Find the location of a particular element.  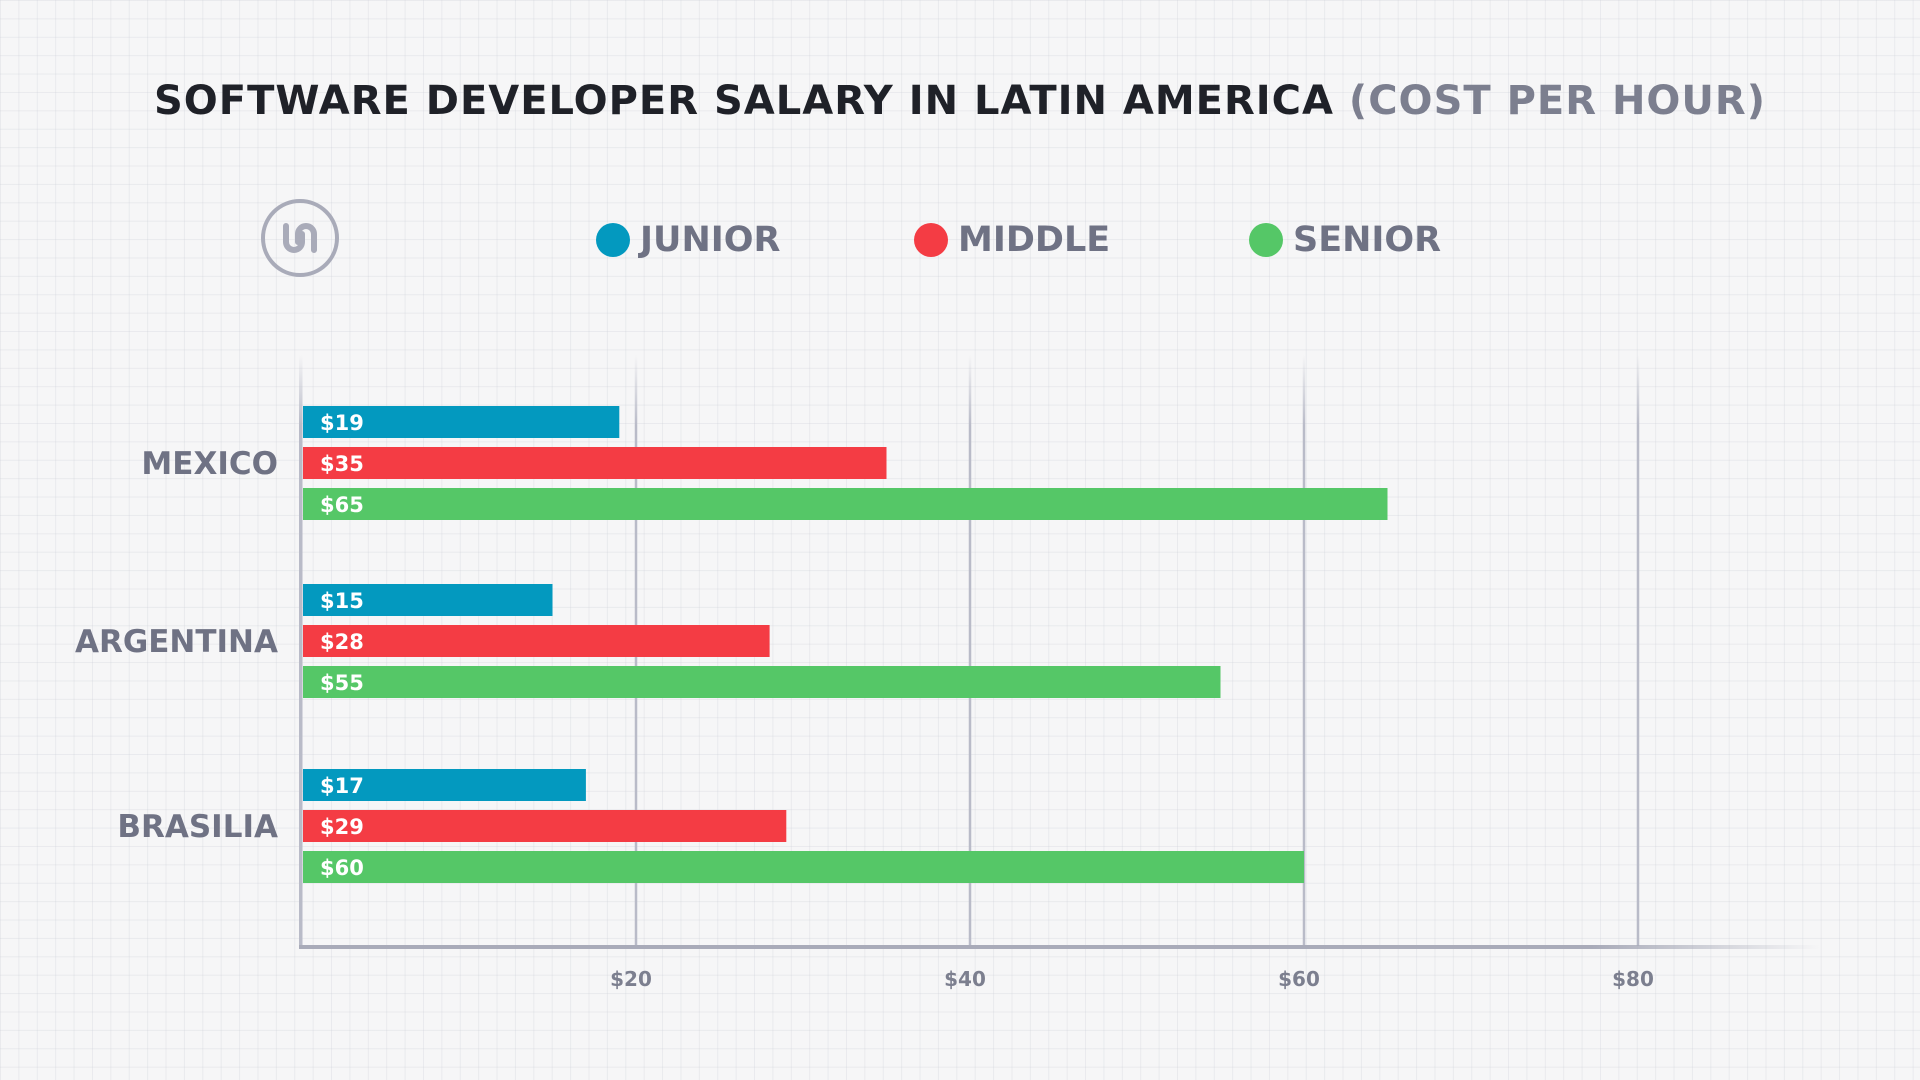

legend: JUNIOR MIDDLE SENIOR is located at coordinates (960, 245).